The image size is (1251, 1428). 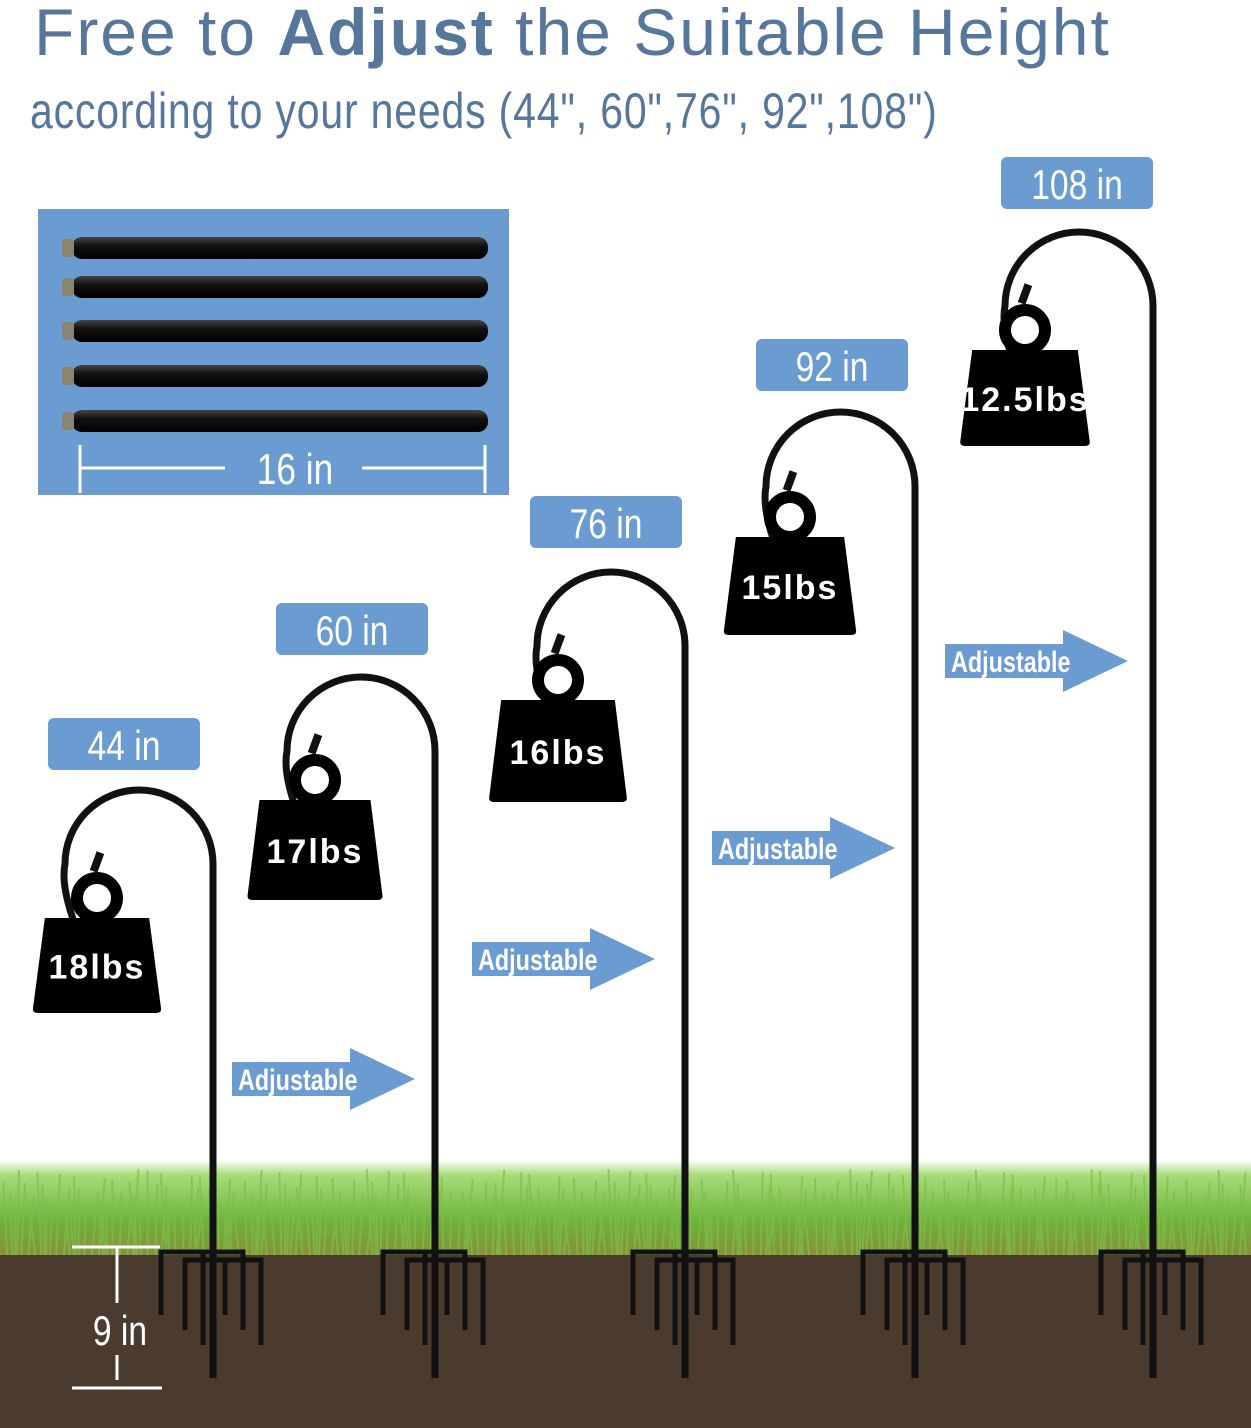 I want to click on weight-label: 15lbs, so click(x=790, y=588).